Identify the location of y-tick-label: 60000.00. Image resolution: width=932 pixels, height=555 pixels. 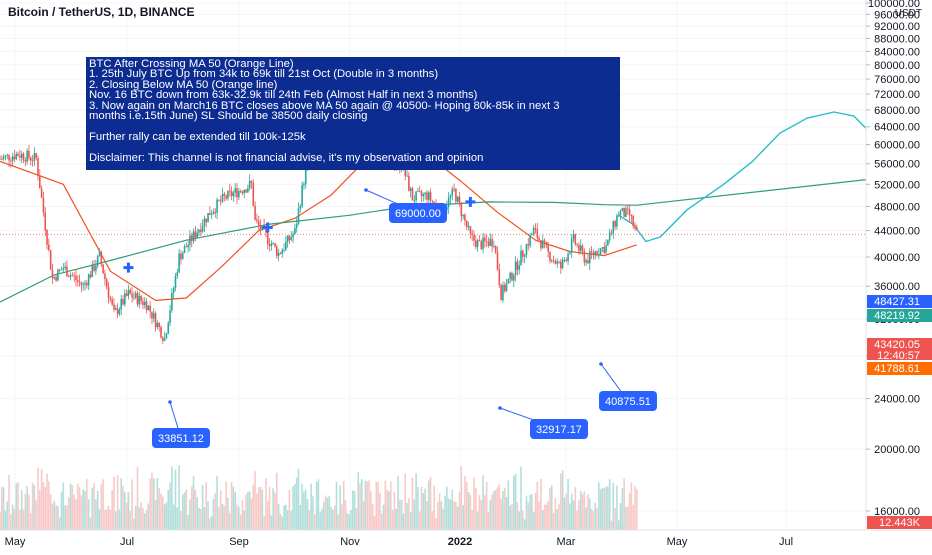
(897, 146).